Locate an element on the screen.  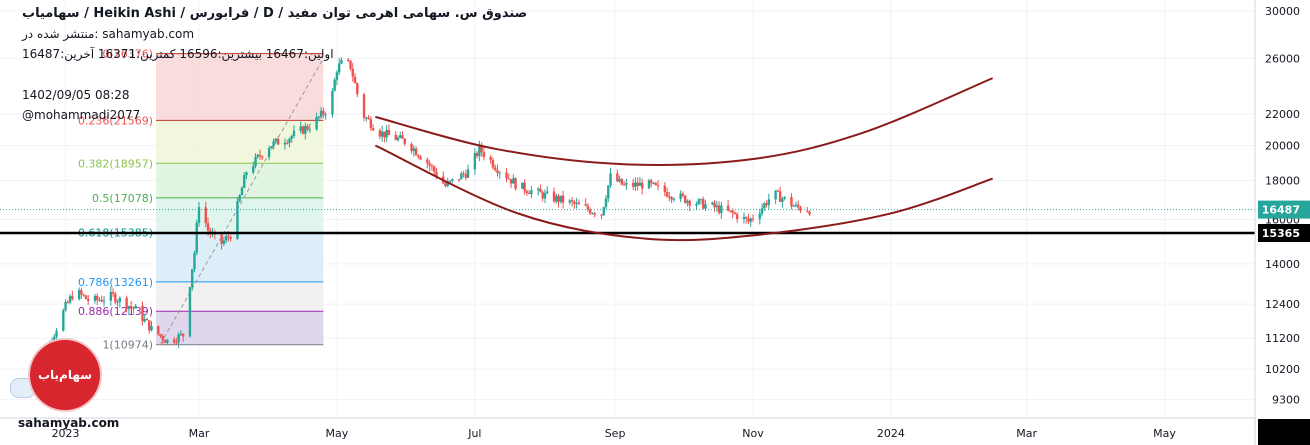
time-tick-label: Nov is located at coordinates (753, 433).